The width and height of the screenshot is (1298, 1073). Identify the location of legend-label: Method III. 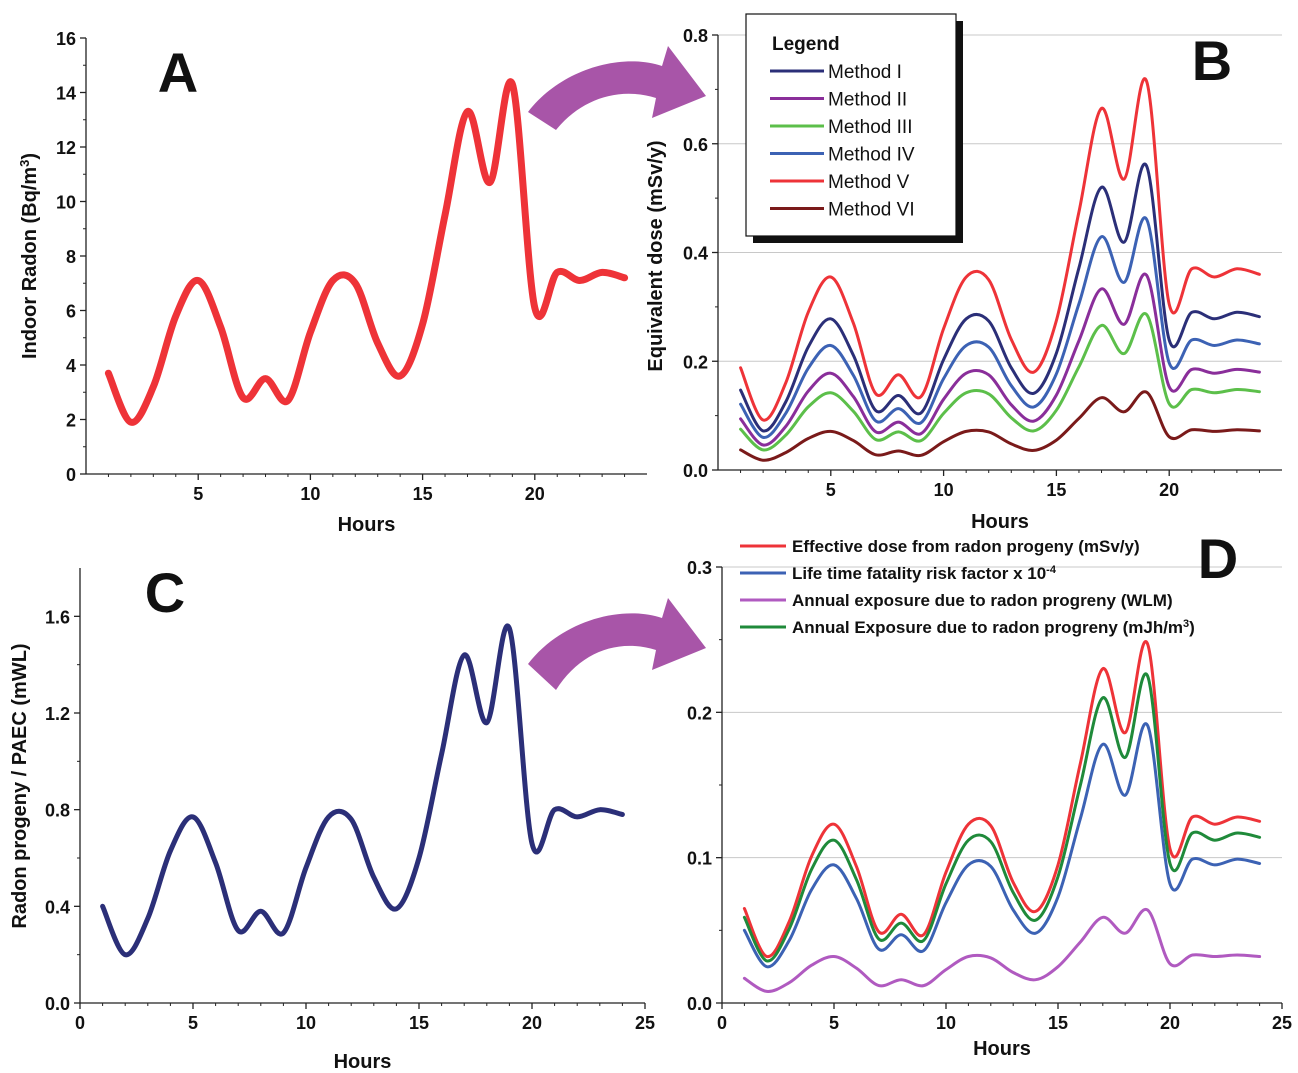
(870, 127).